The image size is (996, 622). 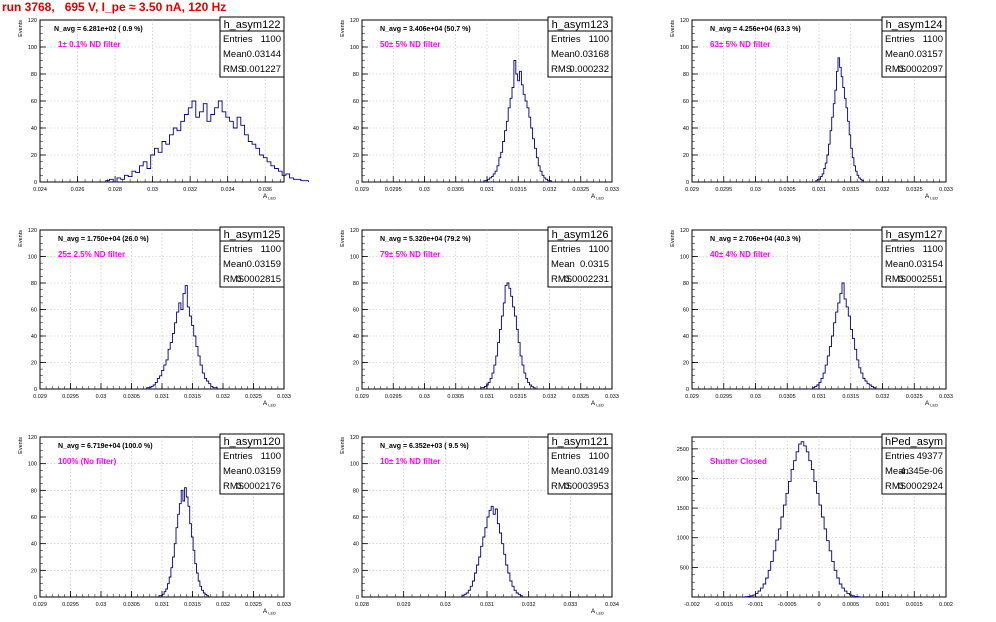 I want to click on x-tick-label: 0.036, so click(x=265, y=190).